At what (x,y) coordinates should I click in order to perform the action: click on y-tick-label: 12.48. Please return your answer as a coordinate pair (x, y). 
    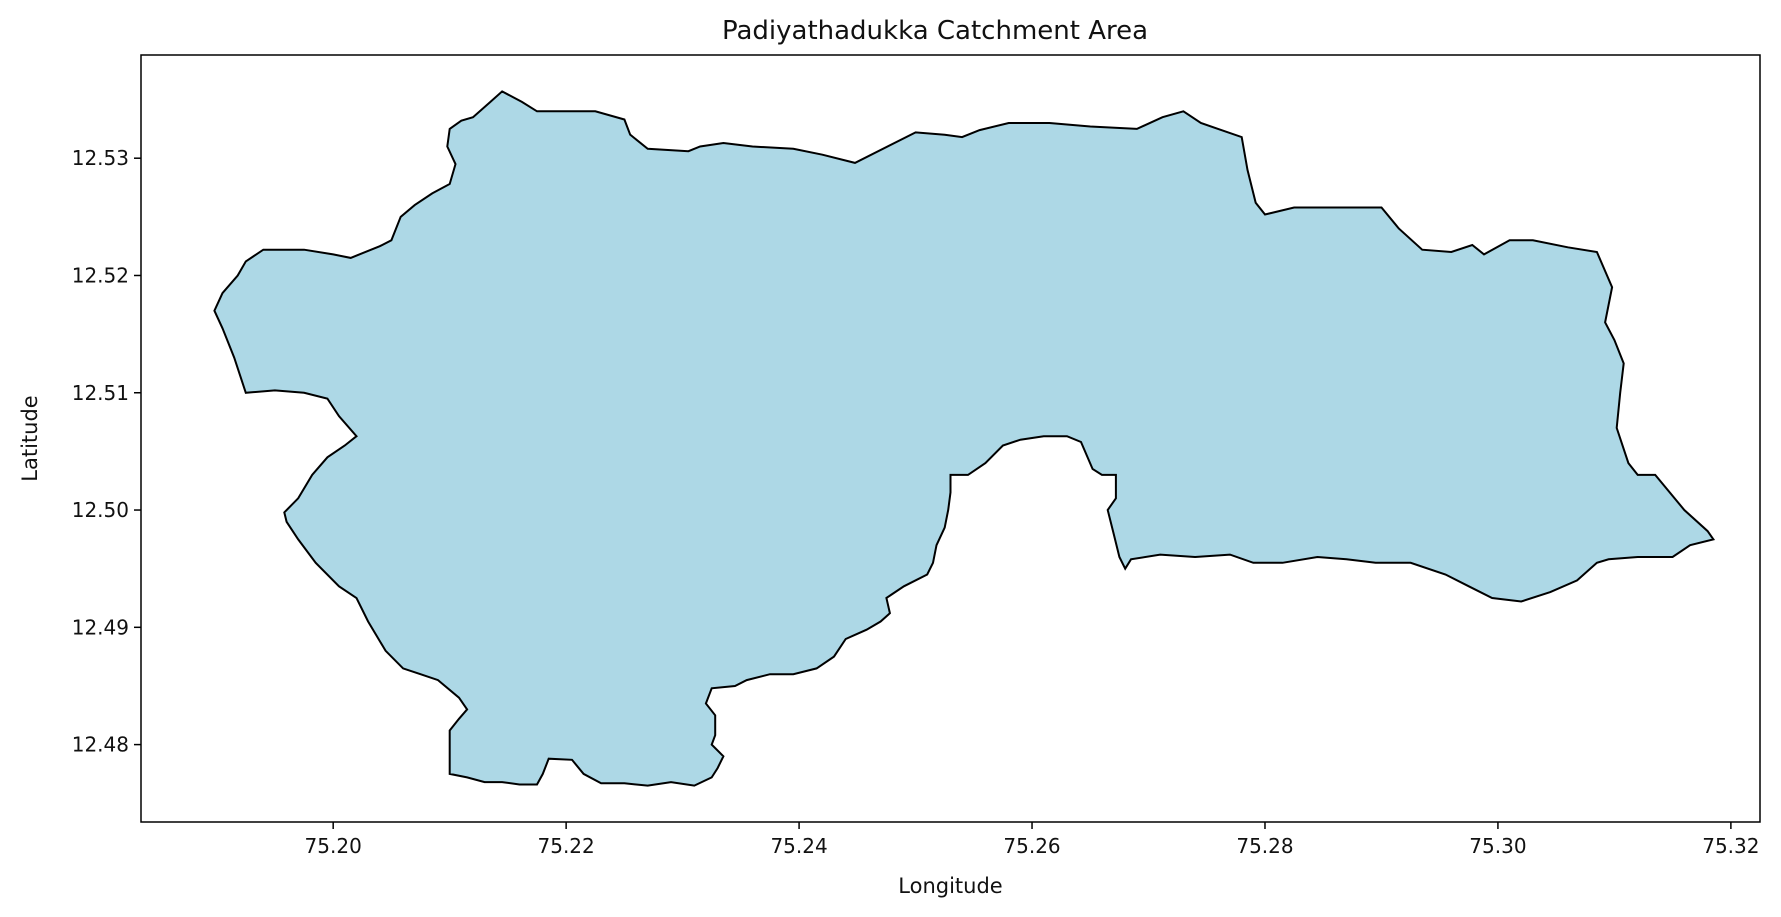
    Looking at the image, I should click on (100, 745).